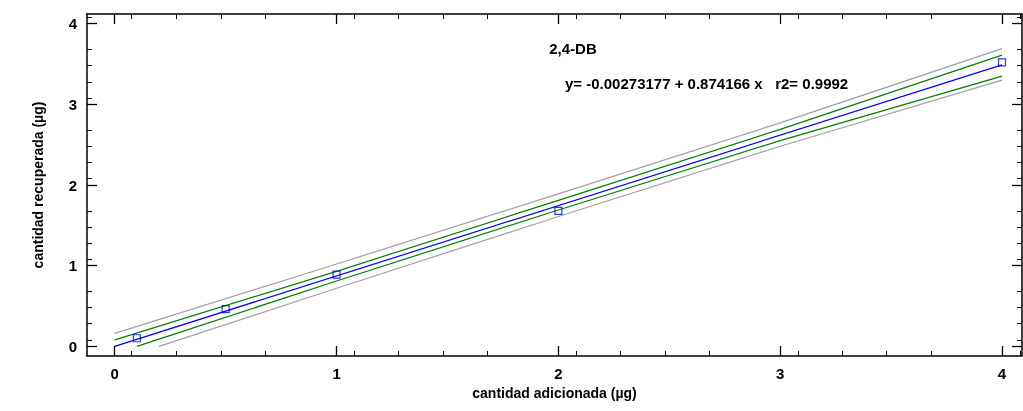 This screenshot has width=1023, height=411. What do you see at coordinates (72, 266) in the screenshot?
I see `y-tick-label: 1` at bounding box center [72, 266].